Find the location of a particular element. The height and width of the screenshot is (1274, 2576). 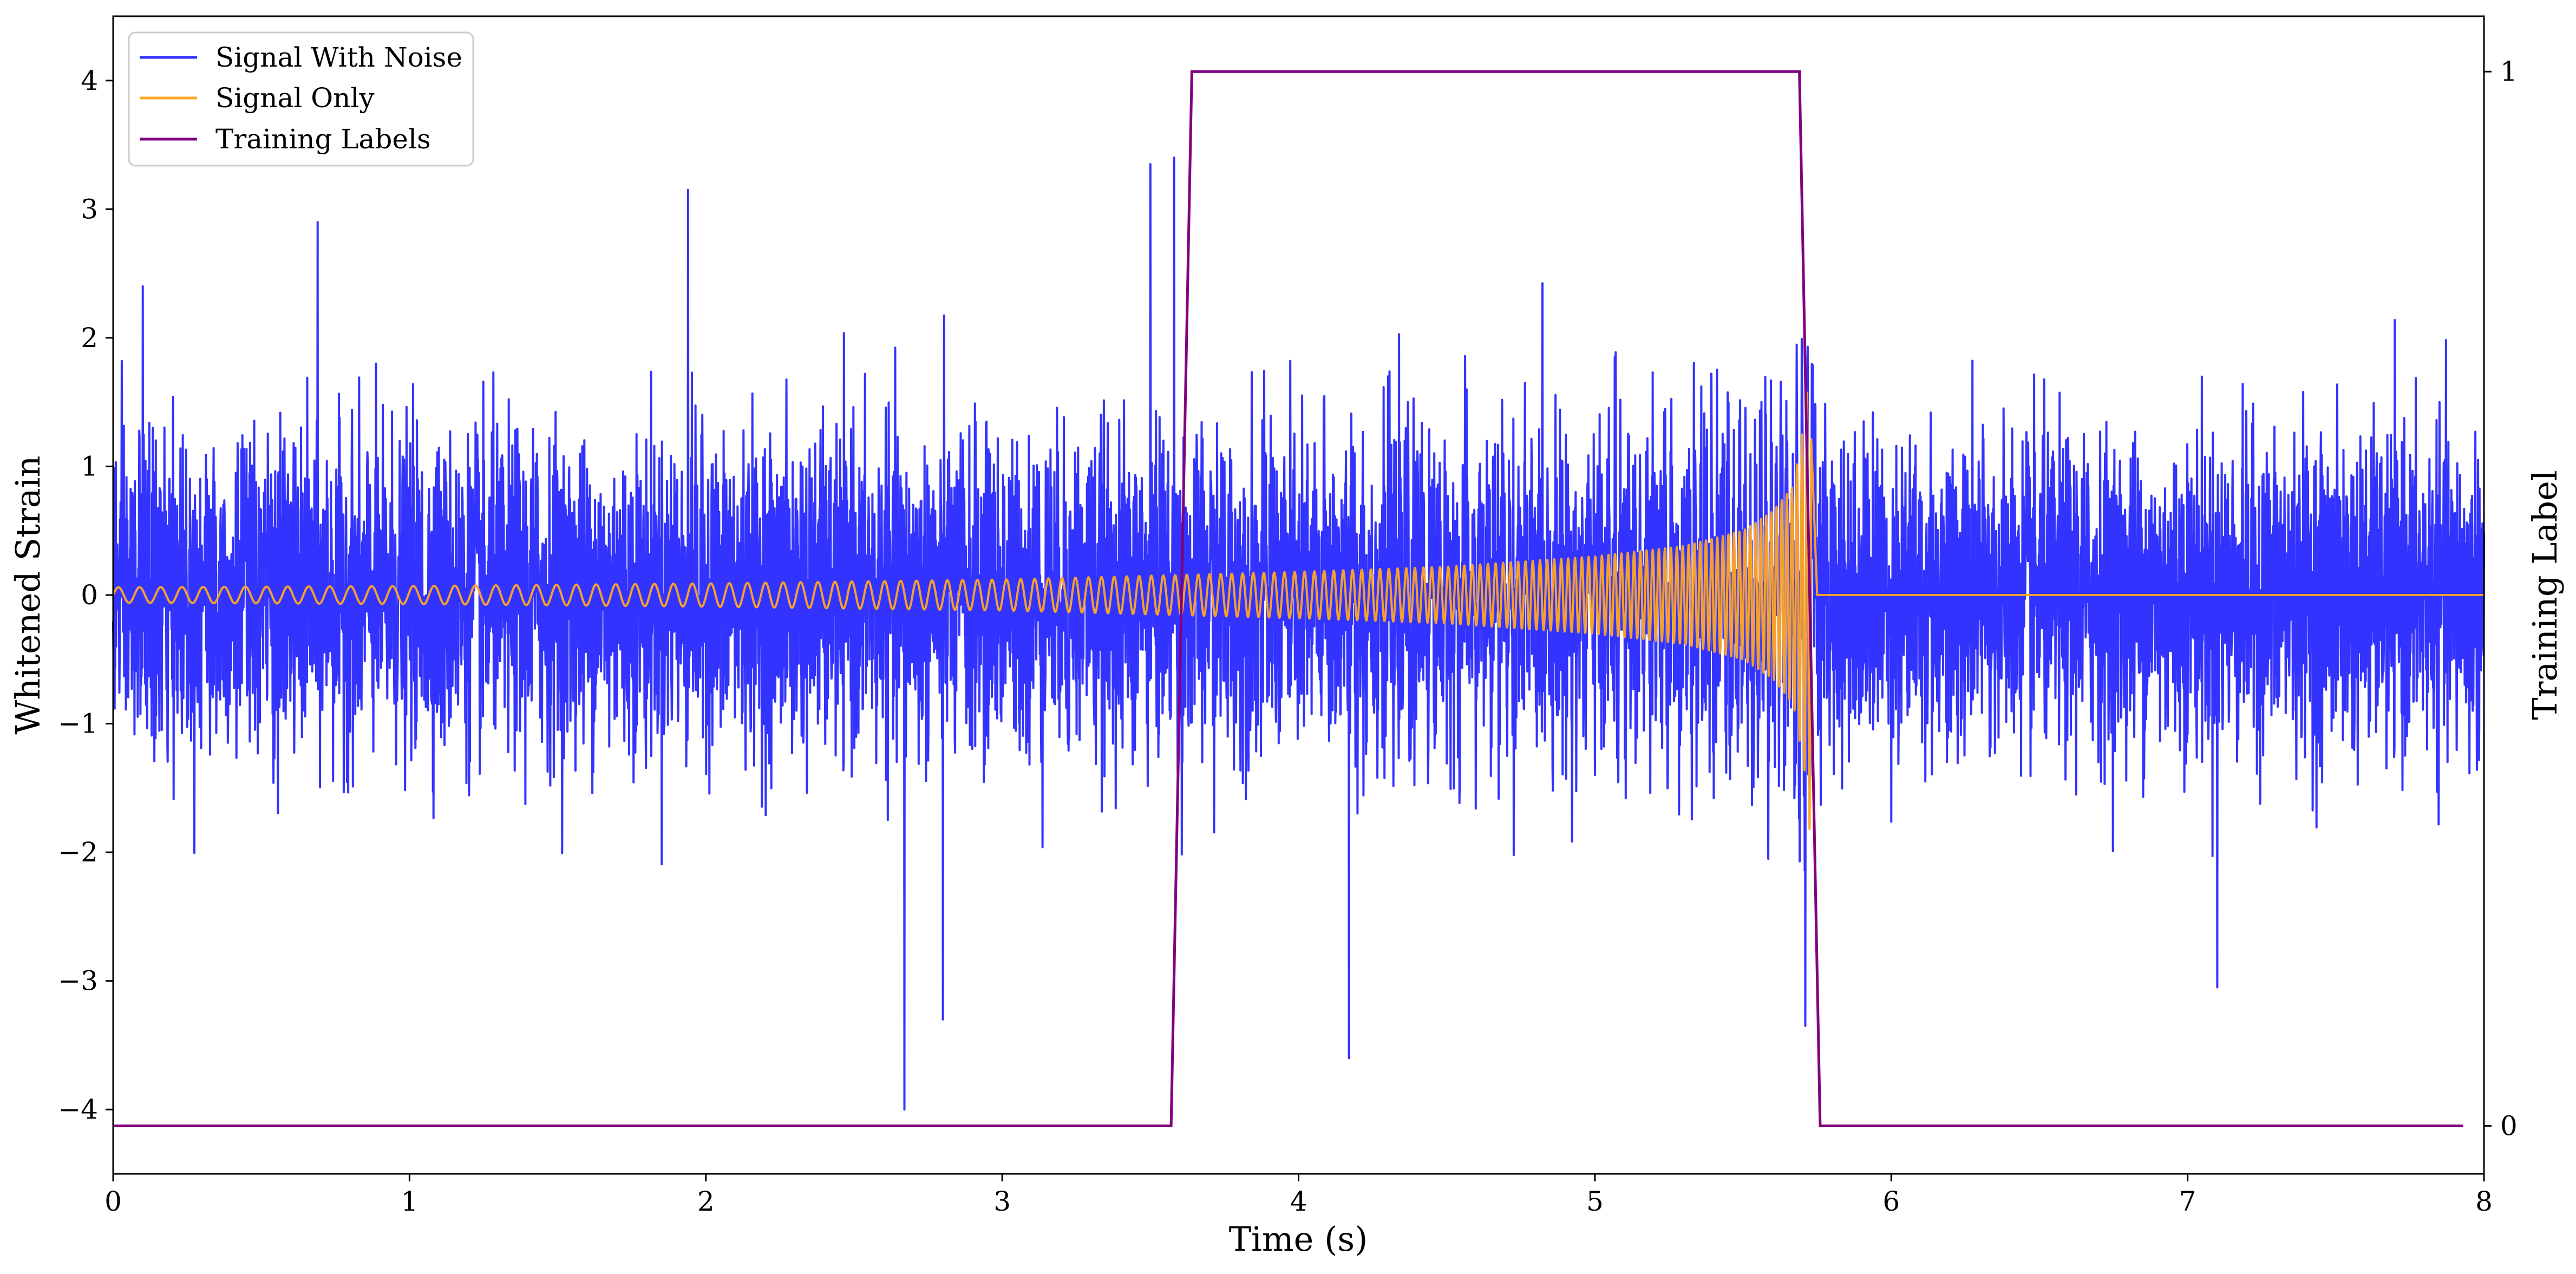

x-tick-label: 6 is located at coordinates (1891, 1201).